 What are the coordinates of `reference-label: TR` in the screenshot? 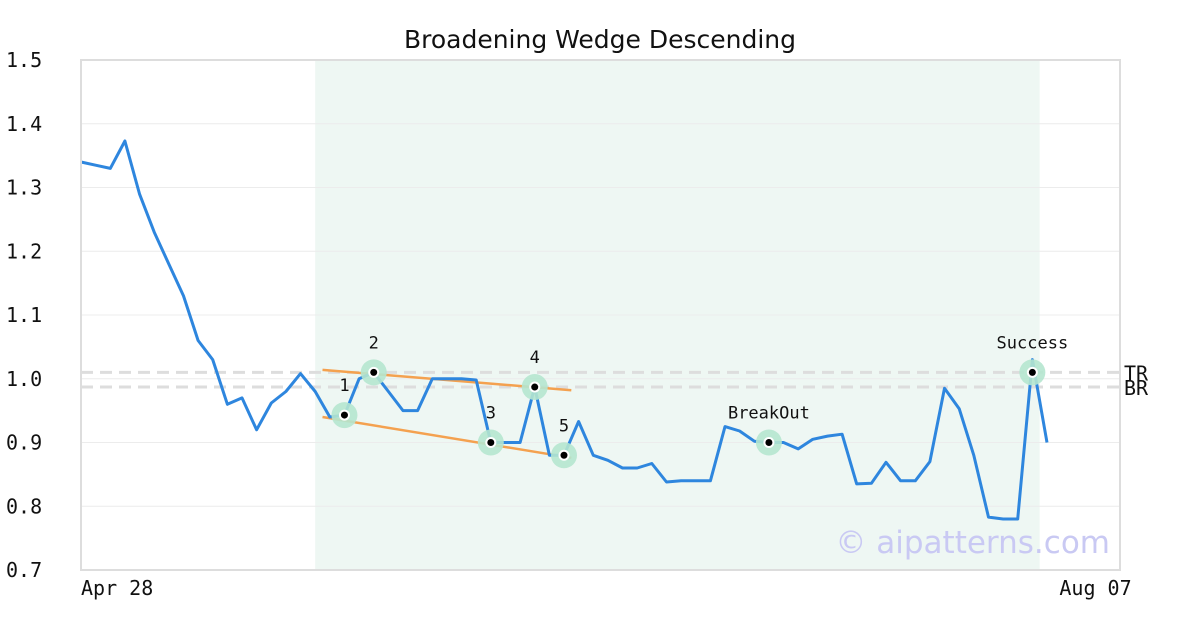 It's located at (1136, 373).